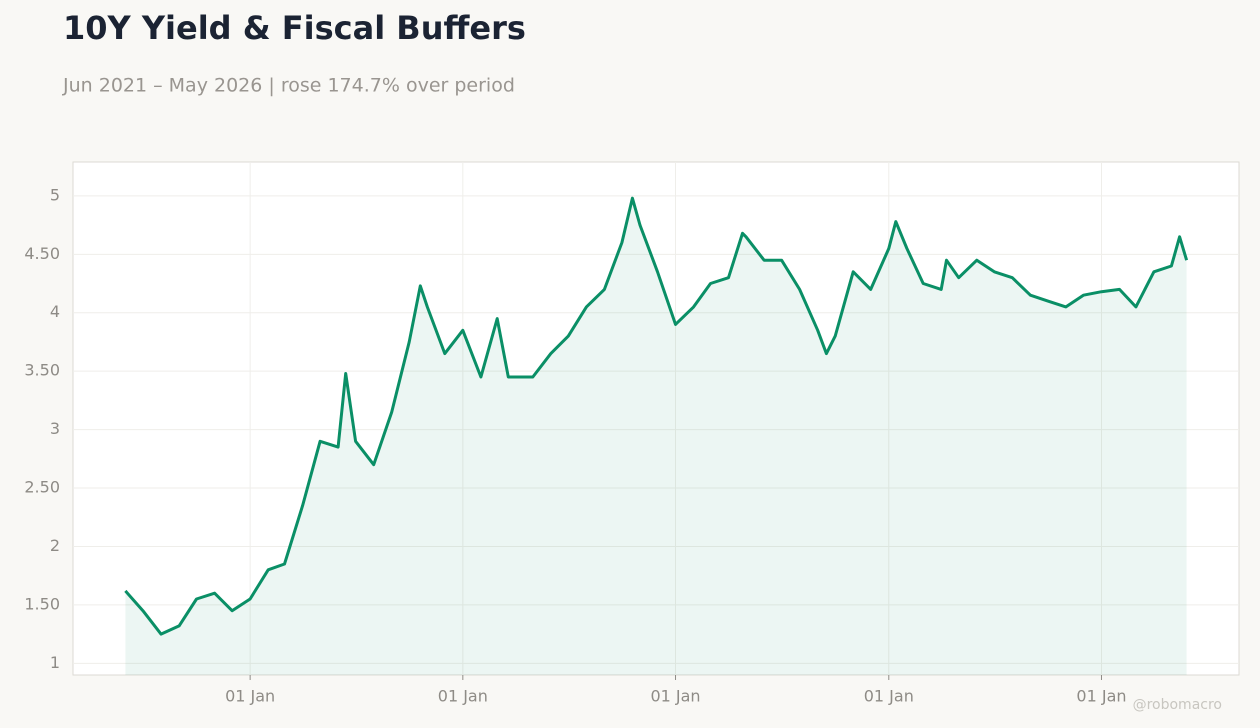 This screenshot has width=1260, height=728. Describe the element at coordinates (55, 662) in the screenshot. I see `y-tick-label: 1` at that location.